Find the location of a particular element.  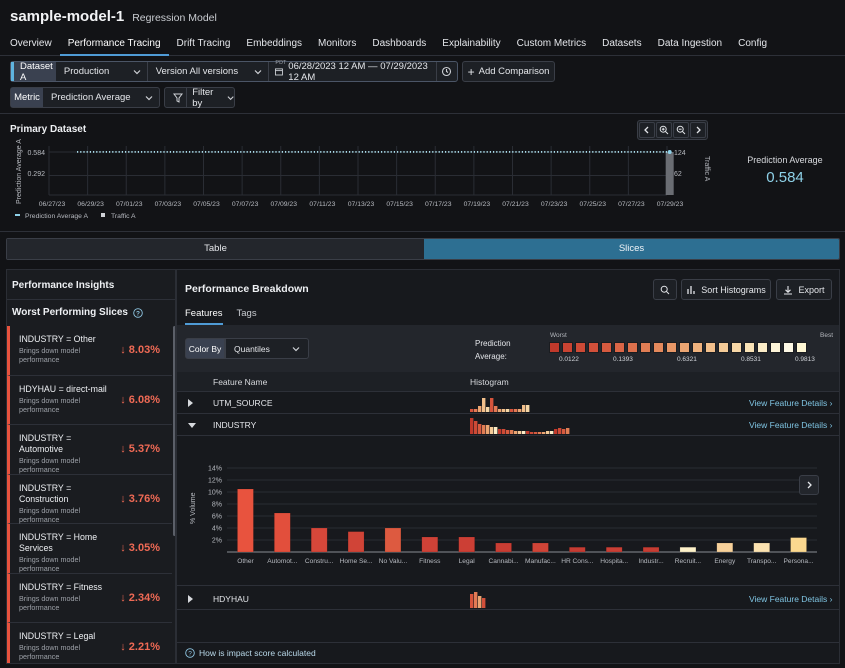

toggle-table: Table is located at coordinates (215, 249).